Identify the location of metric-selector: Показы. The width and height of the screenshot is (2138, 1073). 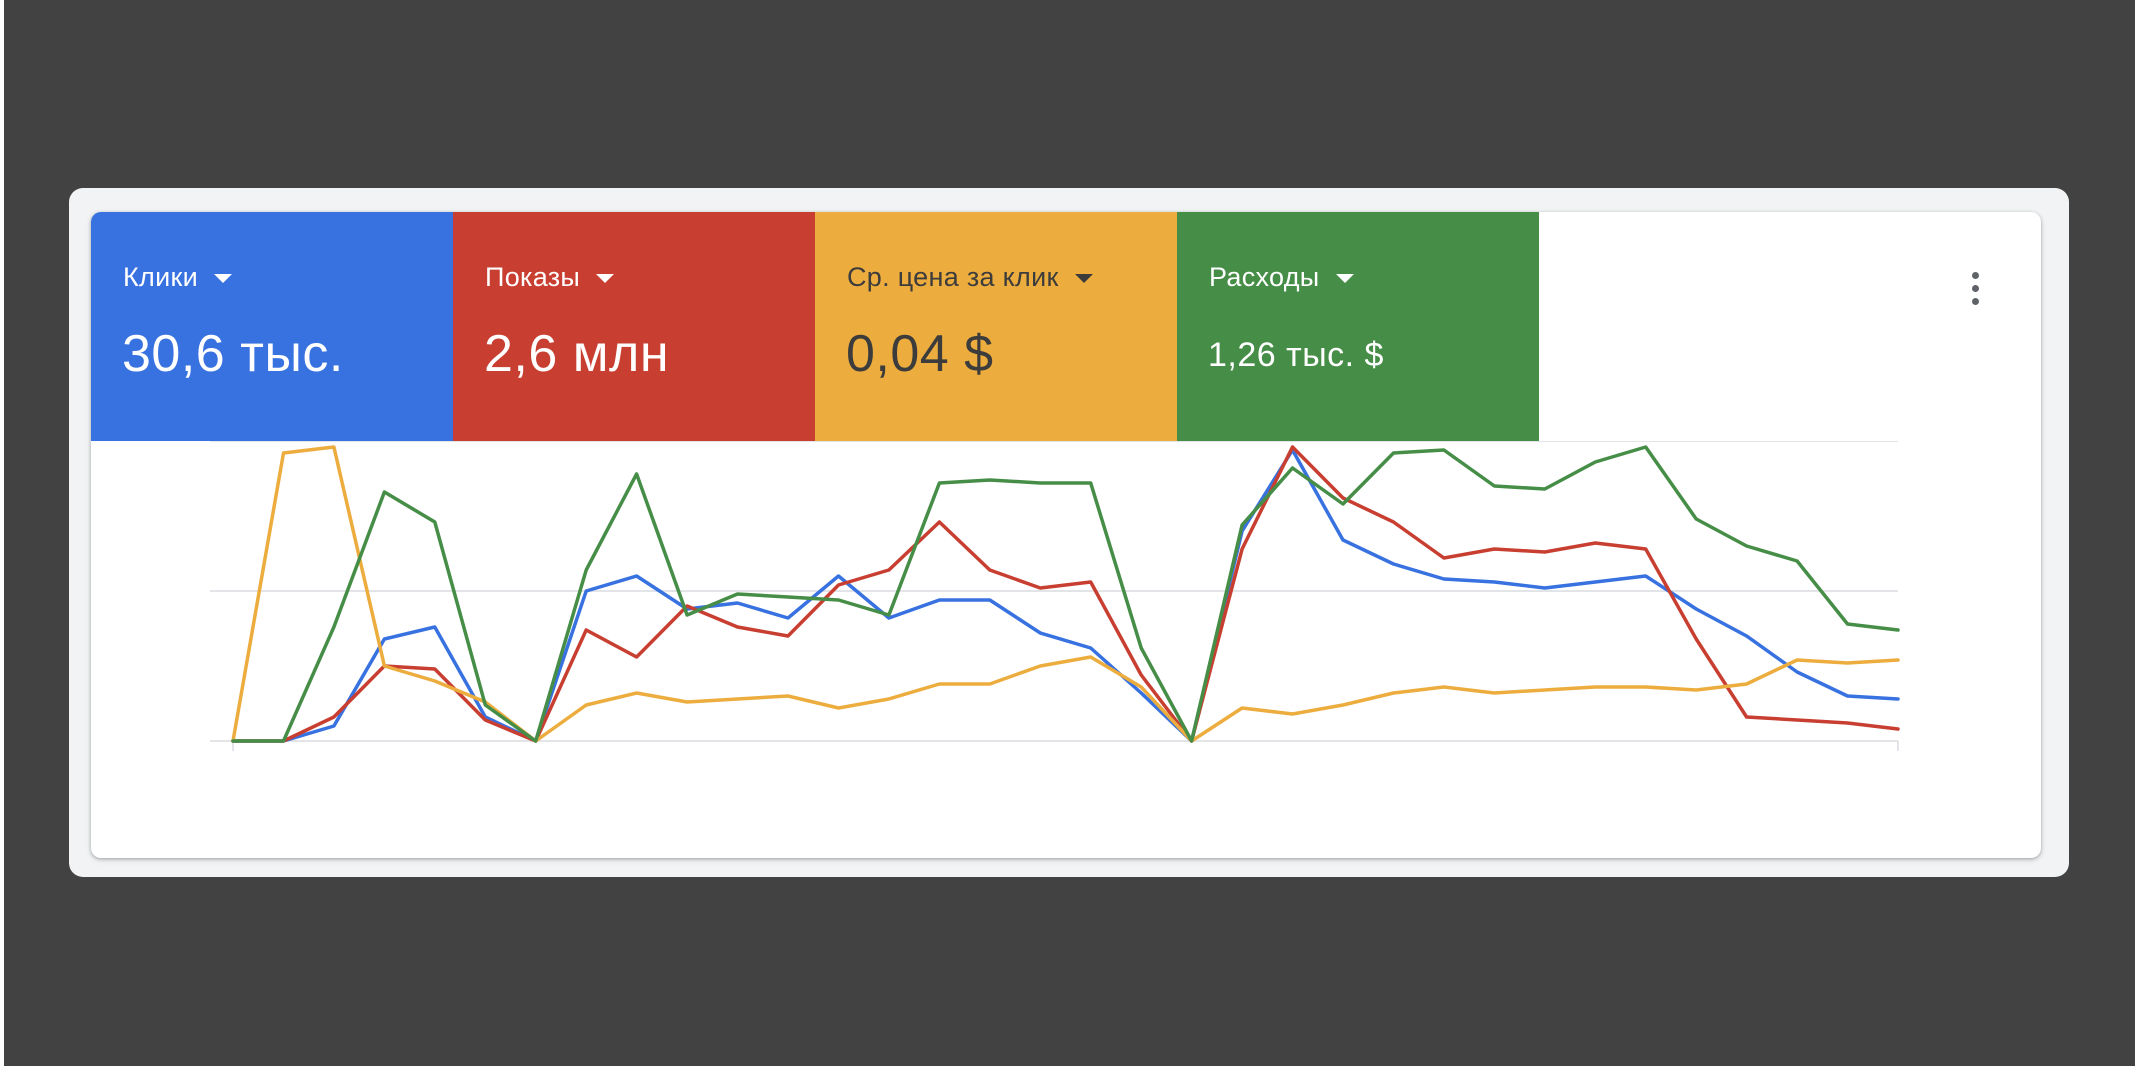
(550, 277).